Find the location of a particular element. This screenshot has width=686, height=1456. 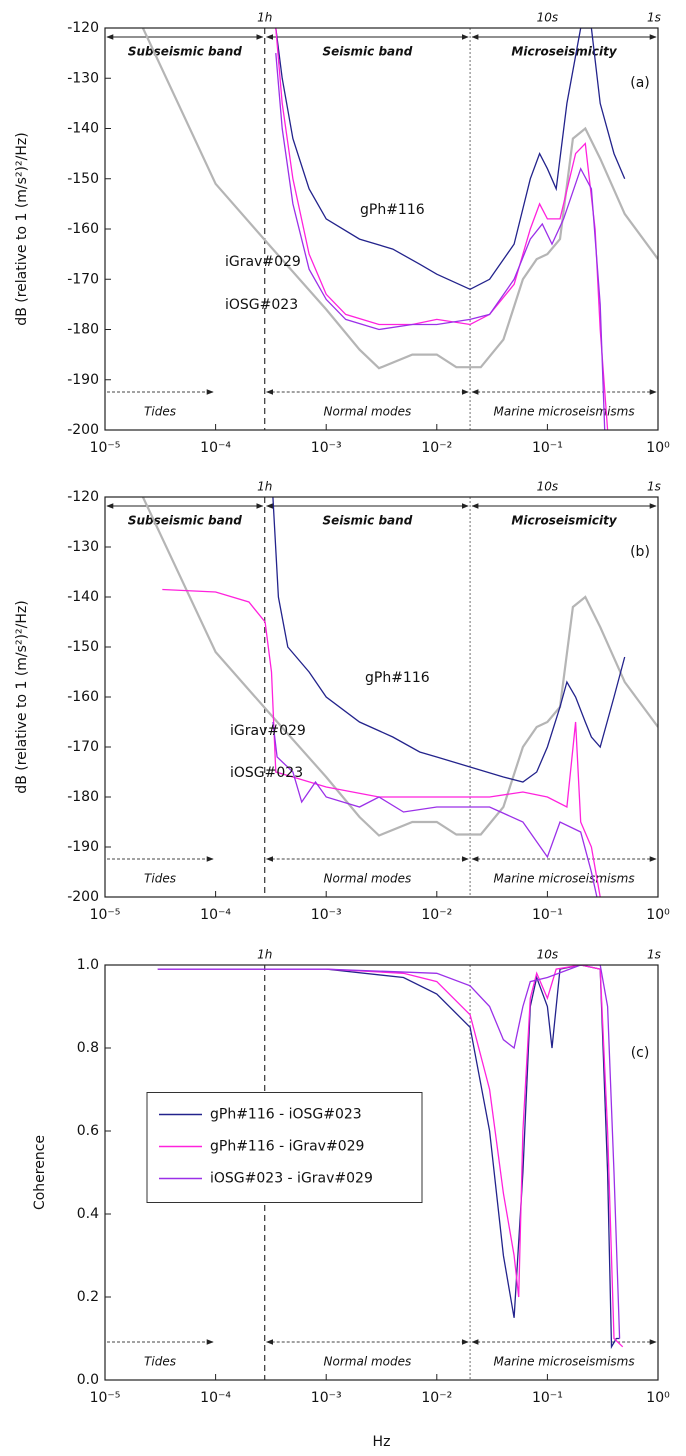

y-tick-label: 0.0 is located at coordinates (88, 1380).